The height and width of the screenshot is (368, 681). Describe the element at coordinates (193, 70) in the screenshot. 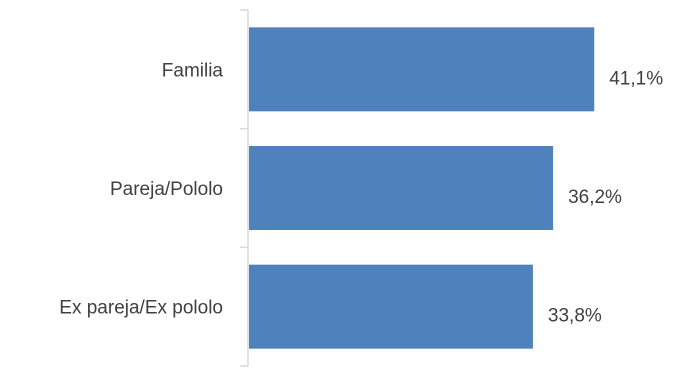

I see `category-label: Familia` at that location.